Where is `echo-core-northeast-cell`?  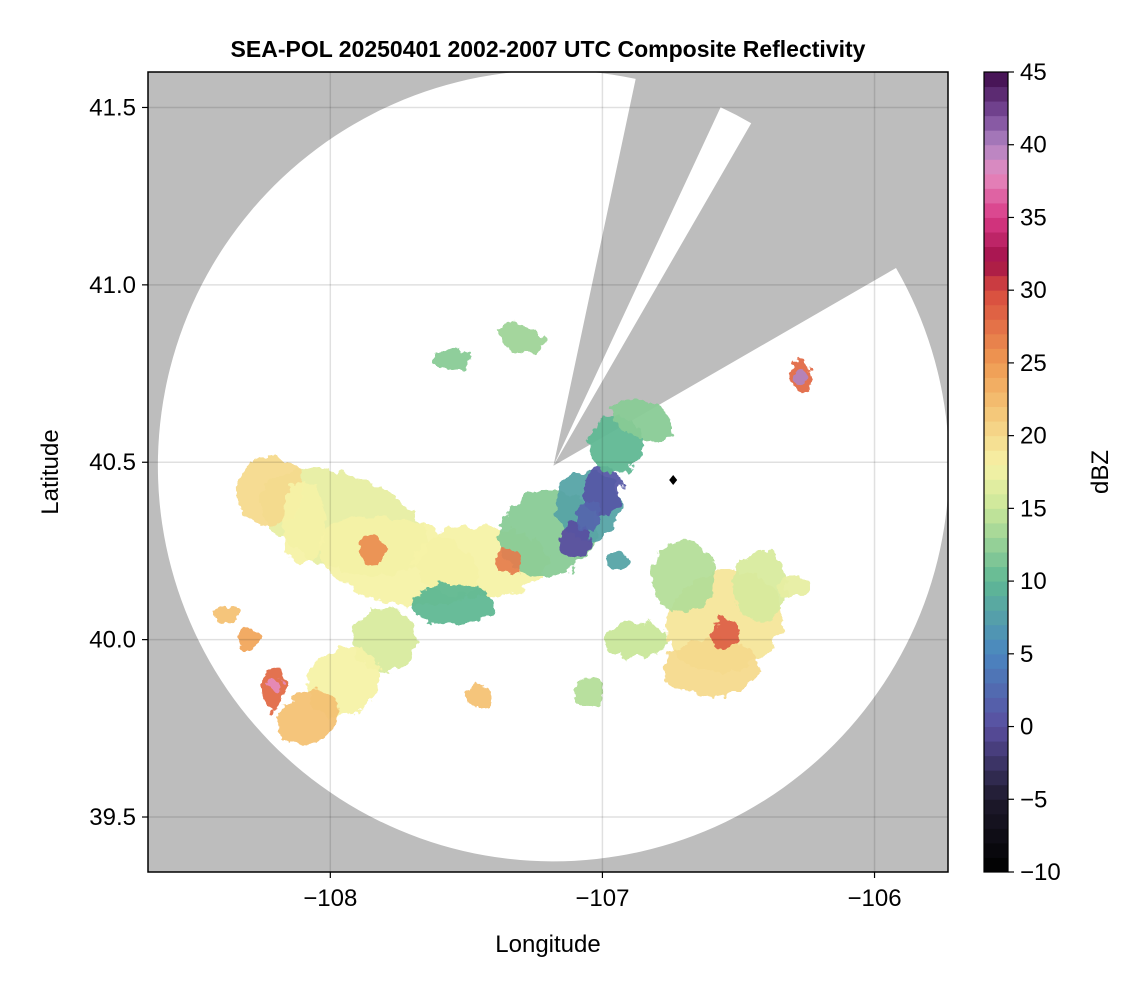 echo-core-northeast-cell is located at coordinates (801, 377).